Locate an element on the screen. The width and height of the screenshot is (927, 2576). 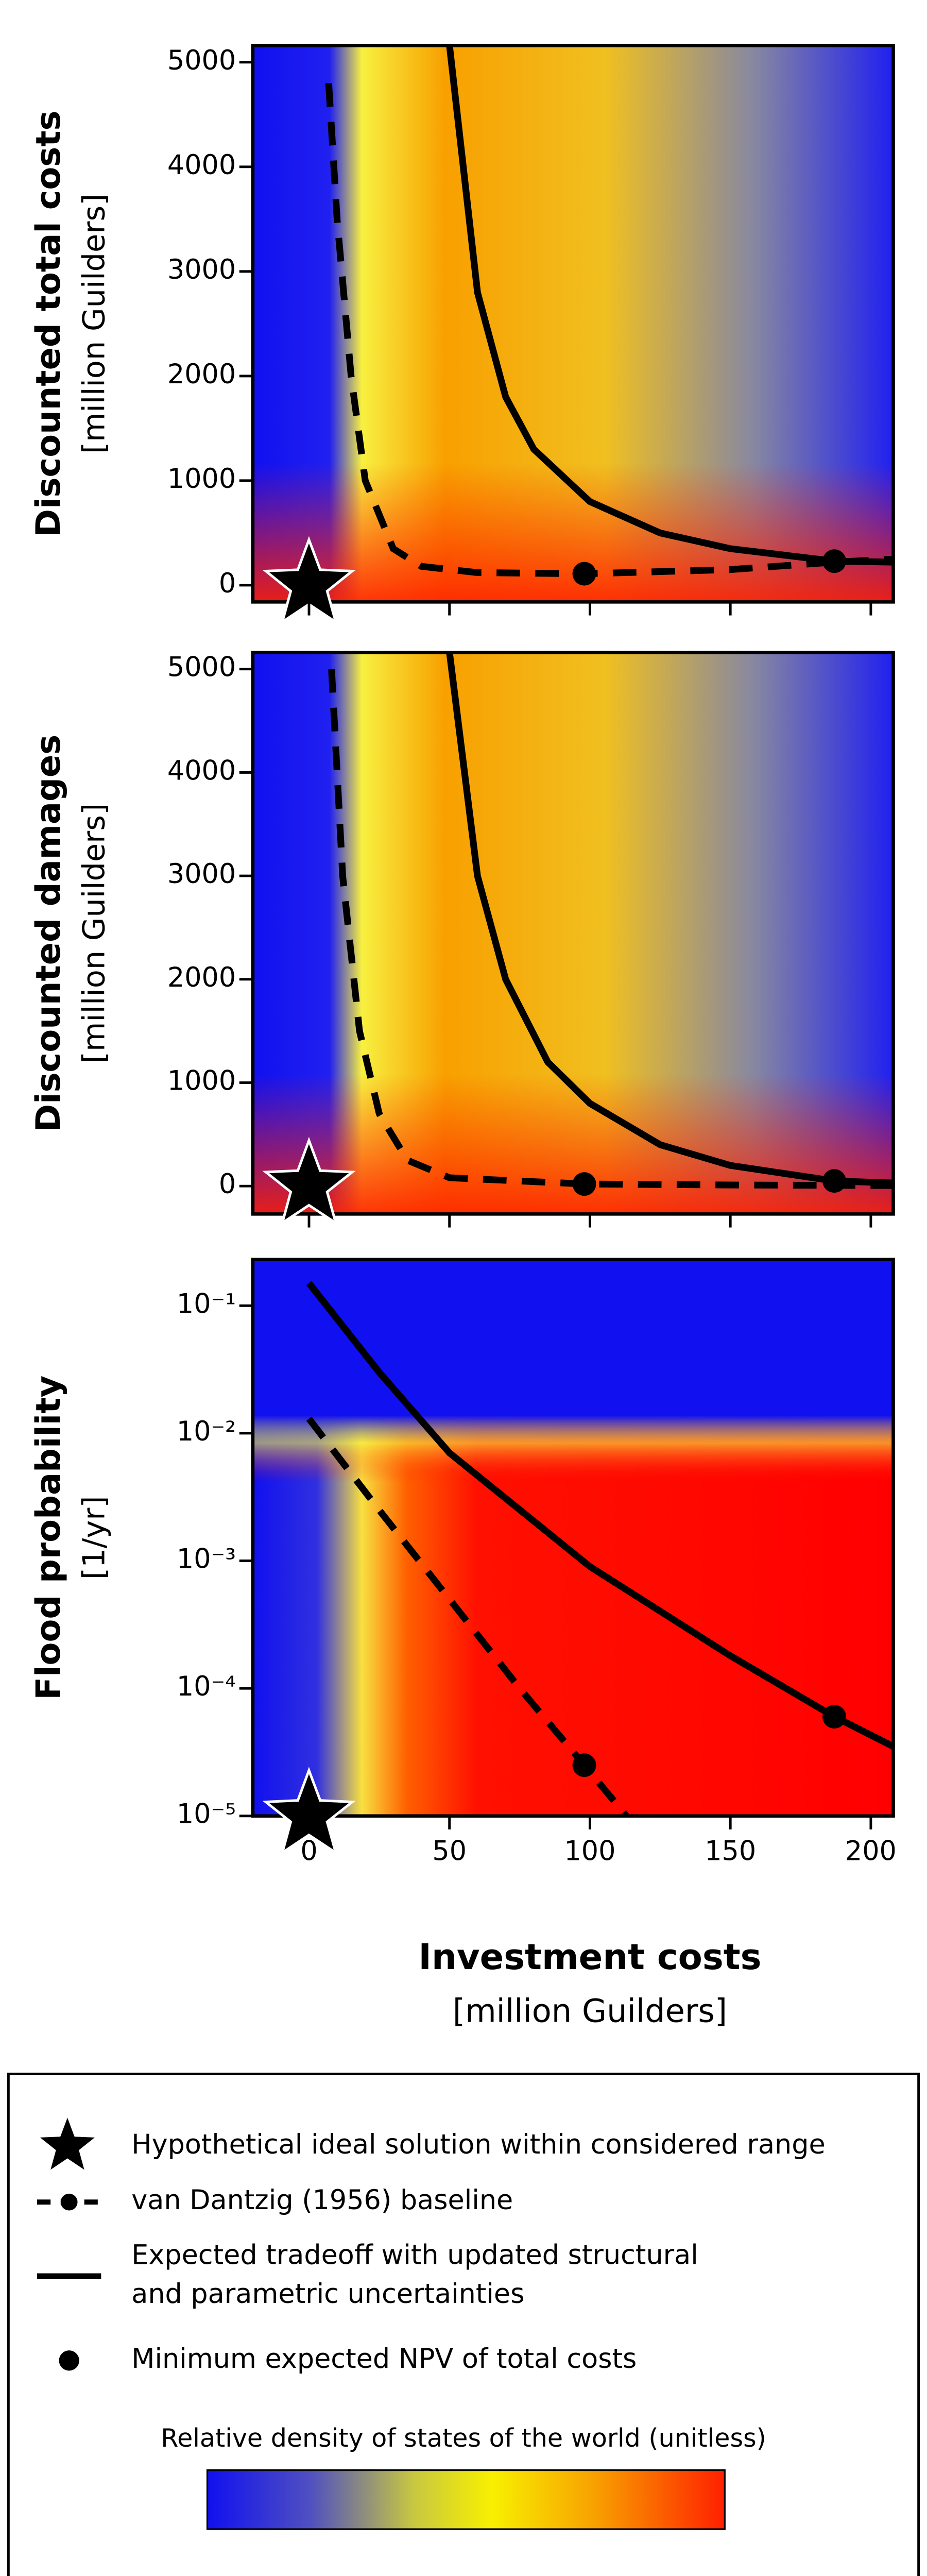
x-tick-label: 200 is located at coordinates (871, 1851).